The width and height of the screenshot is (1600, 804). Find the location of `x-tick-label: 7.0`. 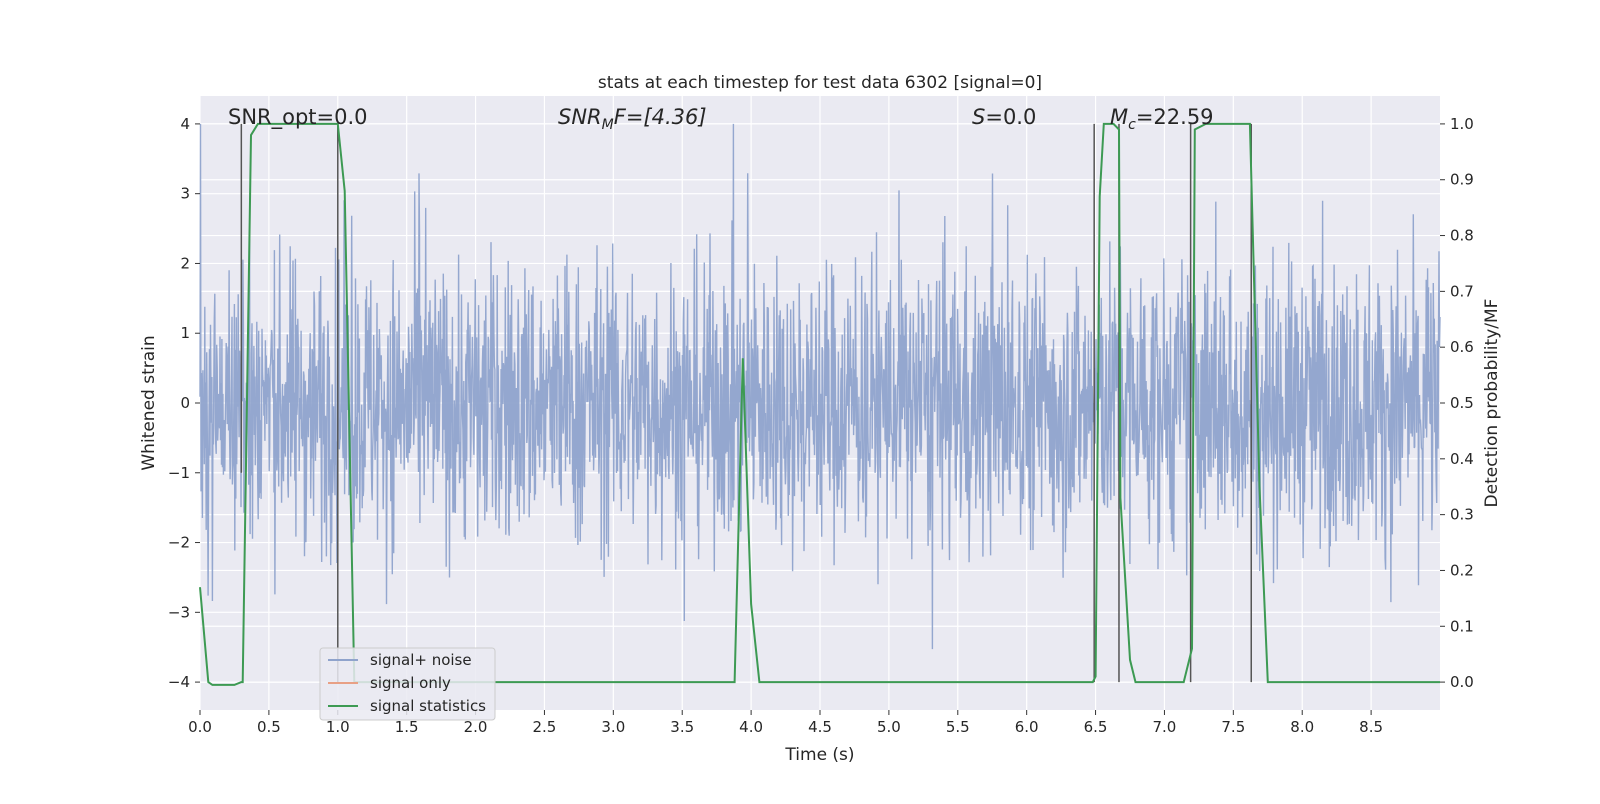

x-tick-label: 7.0 is located at coordinates (1165, 727).